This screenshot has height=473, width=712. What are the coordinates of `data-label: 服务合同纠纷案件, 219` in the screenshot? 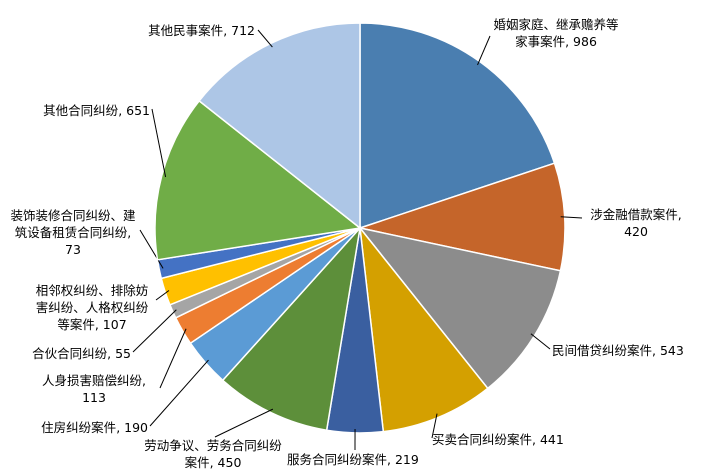 It's located at (353, 459).